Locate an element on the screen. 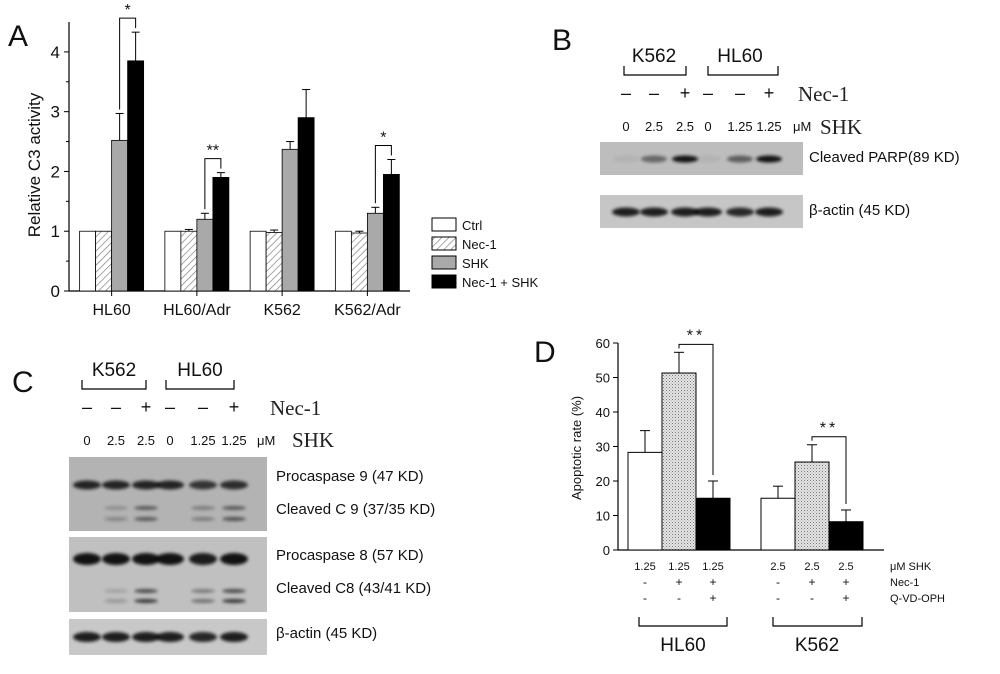 Image resolution: width=1000 pixels, height=674 pixels. panel-d-shk-dose: 1.25 is located at coordinates (678, 567).